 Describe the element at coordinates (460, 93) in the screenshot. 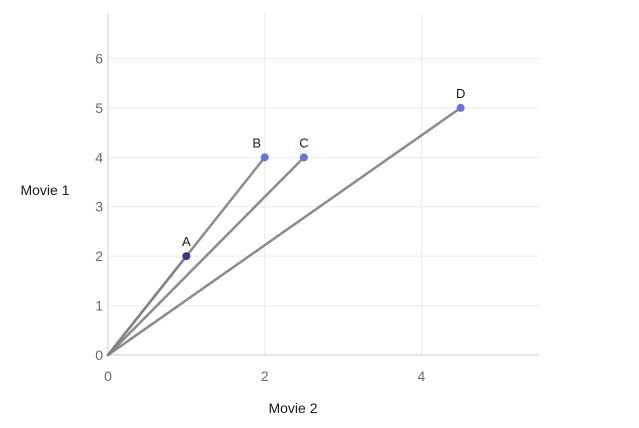

I see `point-label-d: D` at that location.